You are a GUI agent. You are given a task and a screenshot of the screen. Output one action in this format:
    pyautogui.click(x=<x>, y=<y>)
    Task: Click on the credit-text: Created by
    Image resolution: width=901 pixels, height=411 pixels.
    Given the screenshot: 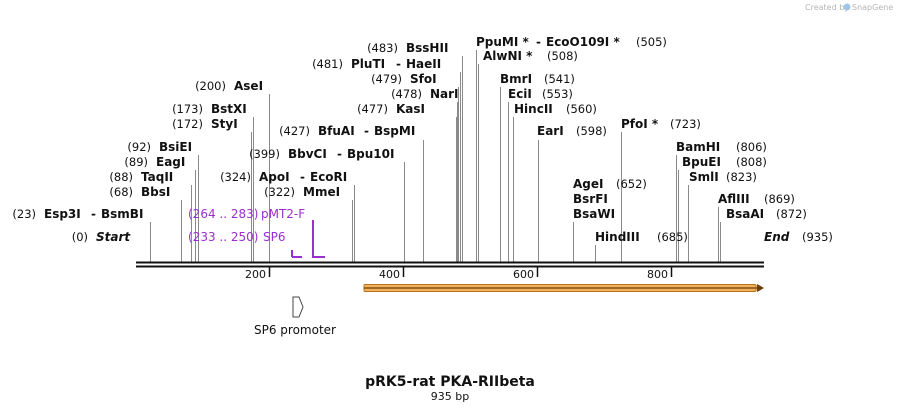 What is the action you would take?
    pyautogui.click(x=827, y=7)
    